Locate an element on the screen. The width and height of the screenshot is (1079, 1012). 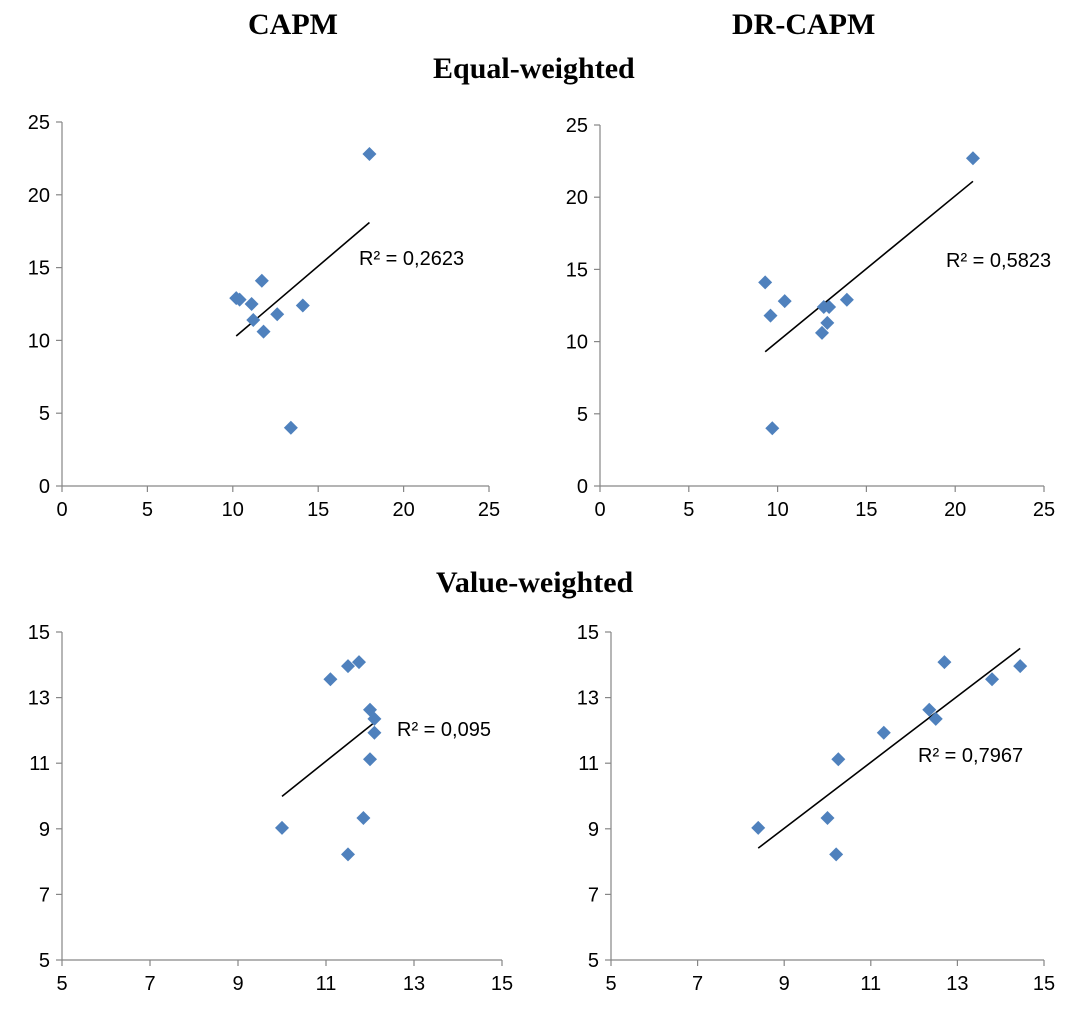
row-header-equal-weighted: Equal-weighted is located at coordinates (534, 68).